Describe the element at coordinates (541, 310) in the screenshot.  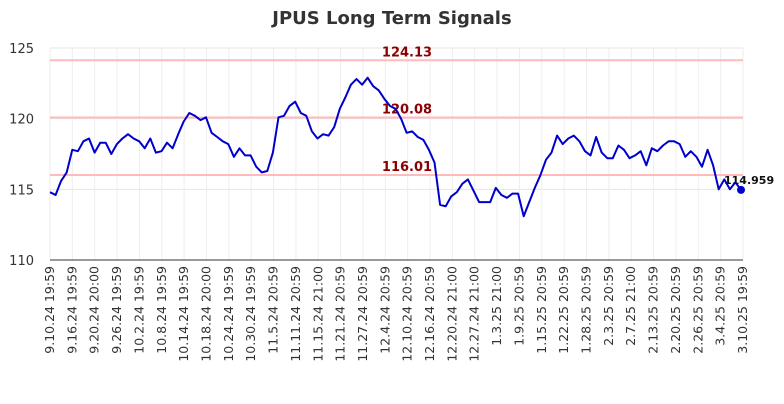
I see `x-tick-label: 1.15.25 20:59` at that location.